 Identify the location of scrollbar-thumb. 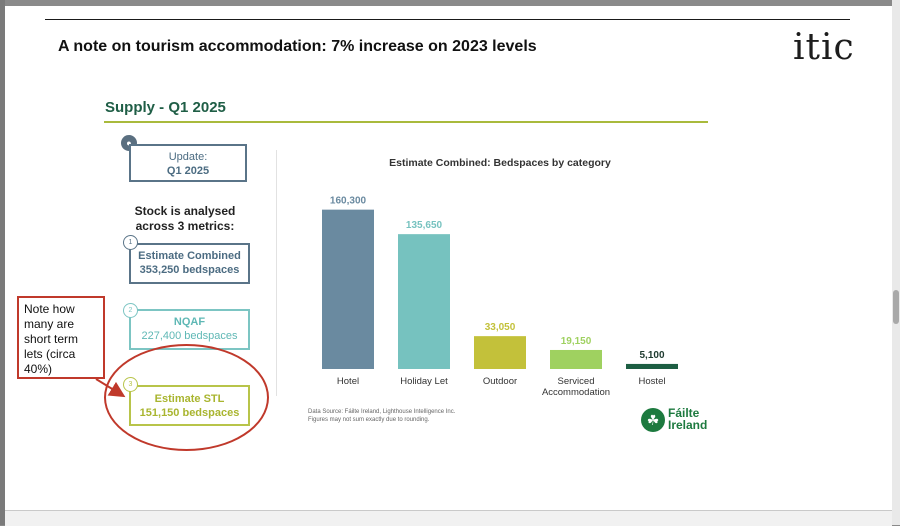
(896, 307).